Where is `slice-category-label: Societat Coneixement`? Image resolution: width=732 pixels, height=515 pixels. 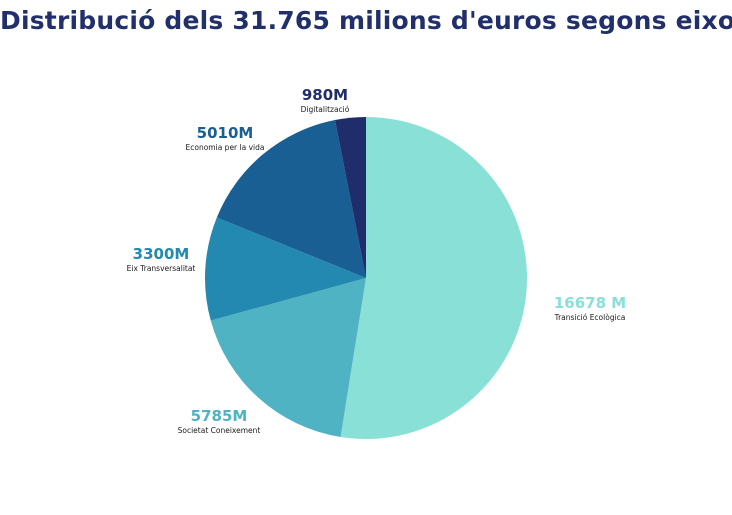
slice-category-label: Societat Coneixement is located at coordinates (219, 430).